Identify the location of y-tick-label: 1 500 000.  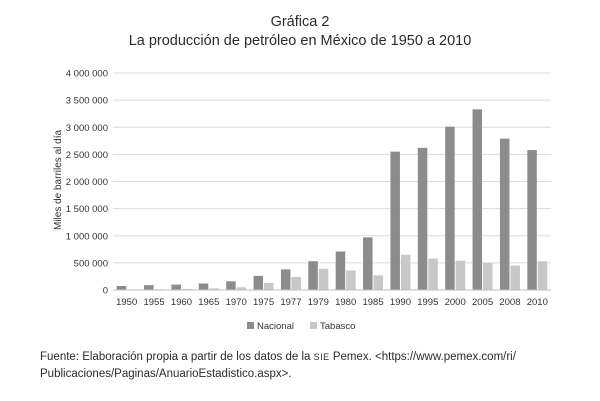
(87, 209).